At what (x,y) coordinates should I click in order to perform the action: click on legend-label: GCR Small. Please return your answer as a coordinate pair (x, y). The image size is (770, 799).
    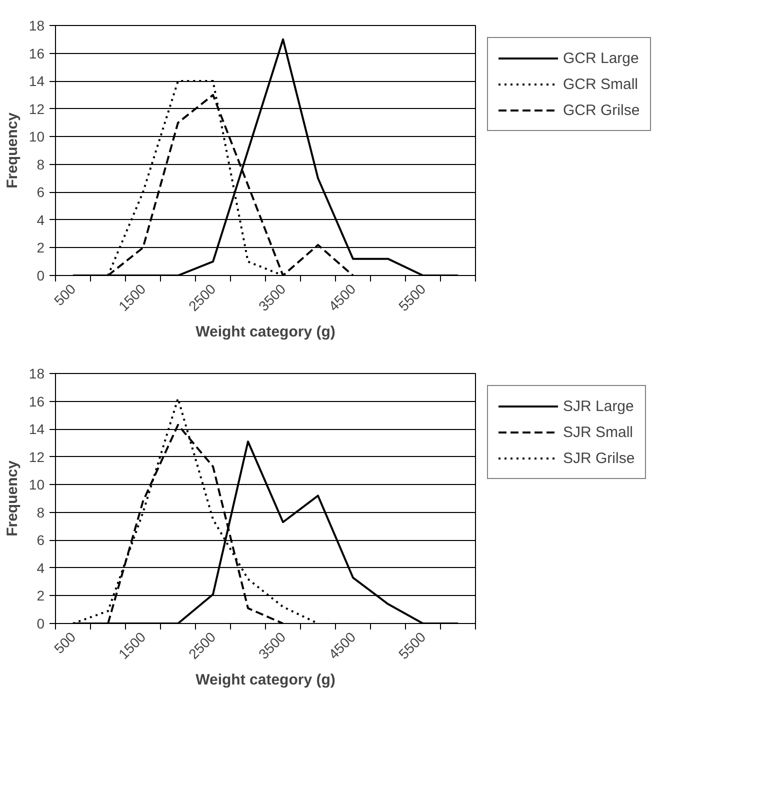
    Looking at the image, I should click on (600, 84).